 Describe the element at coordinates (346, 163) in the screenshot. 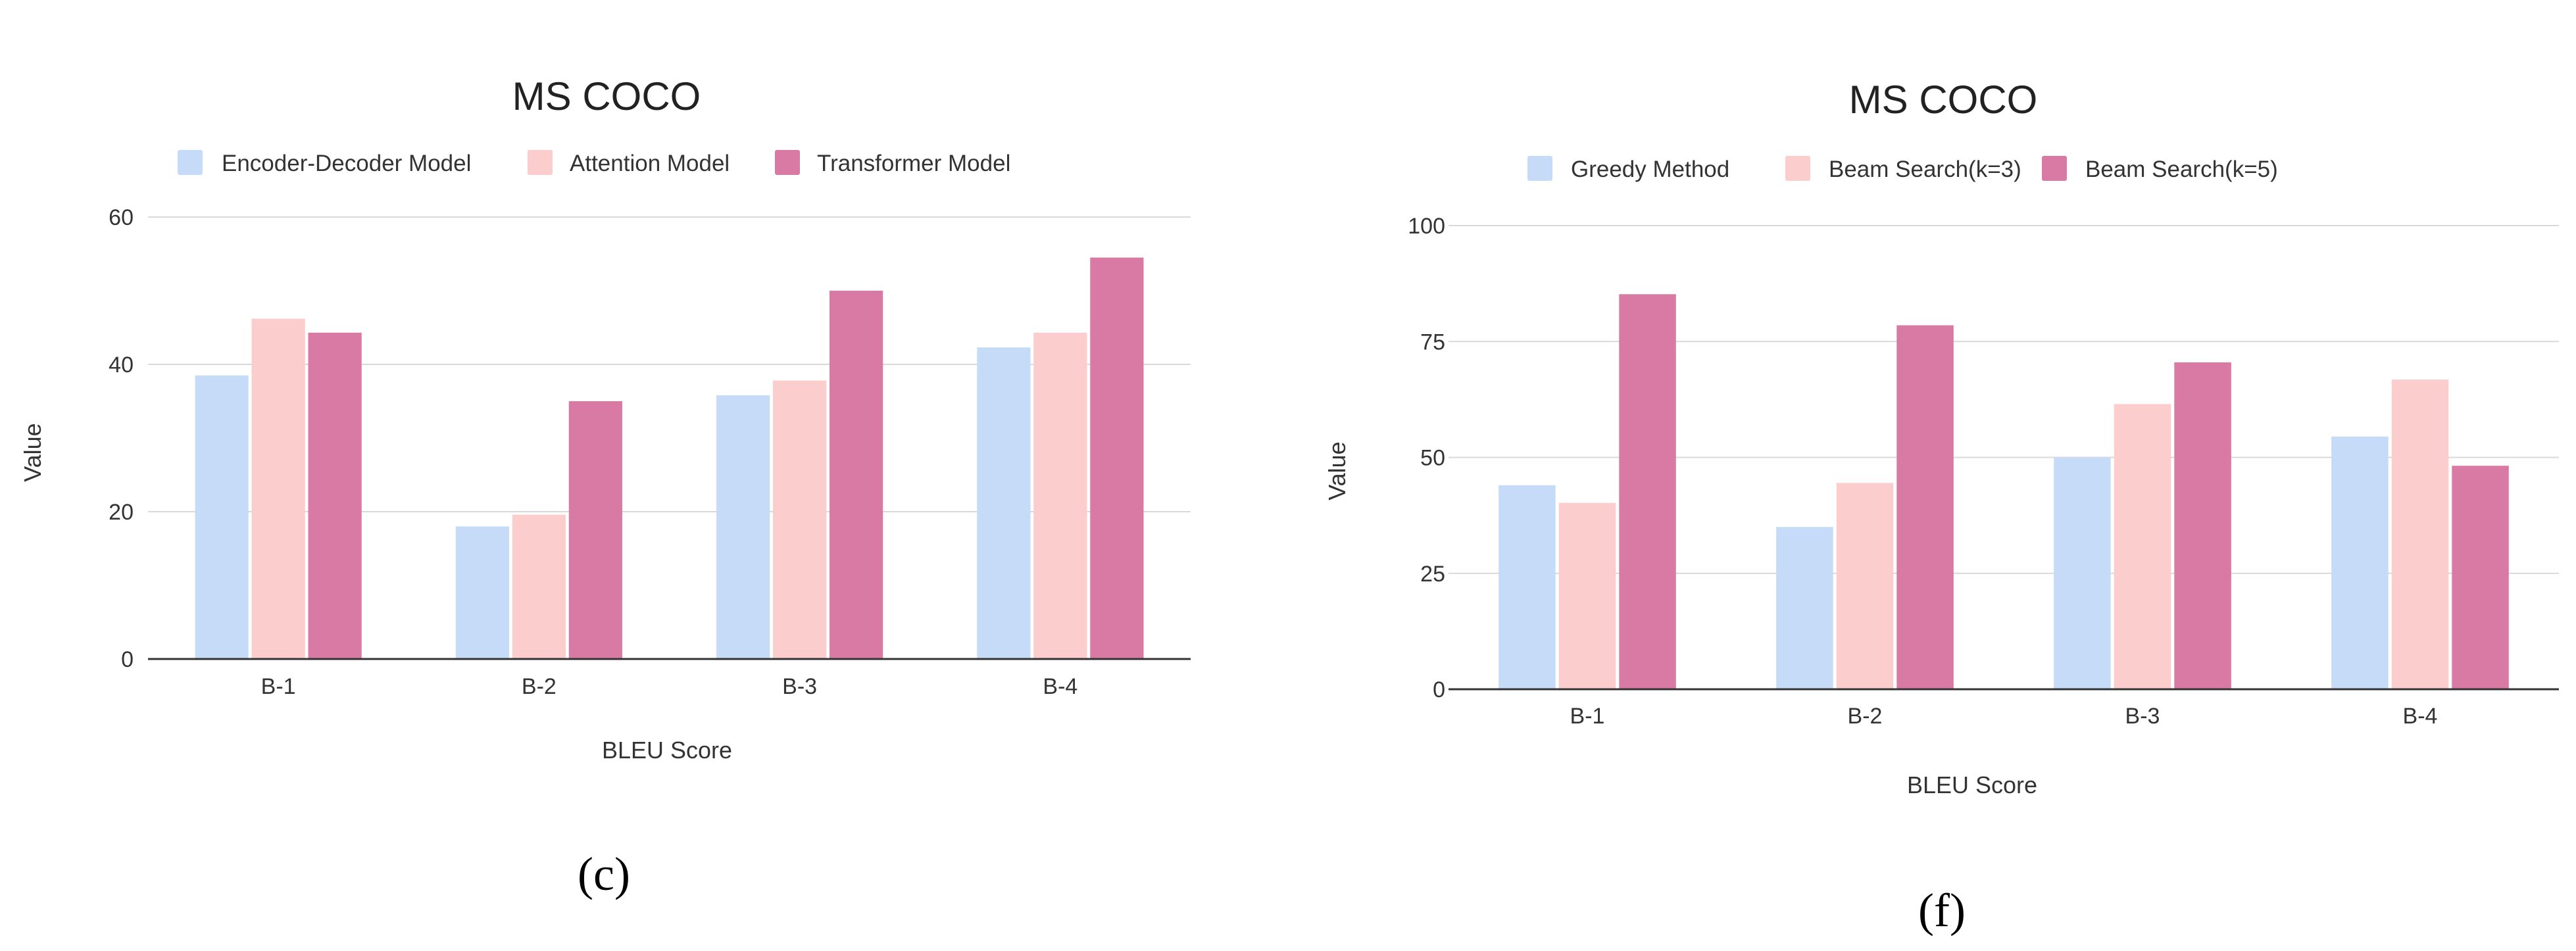

I see `legend-label: Encoder-Decoder Model` at that location.